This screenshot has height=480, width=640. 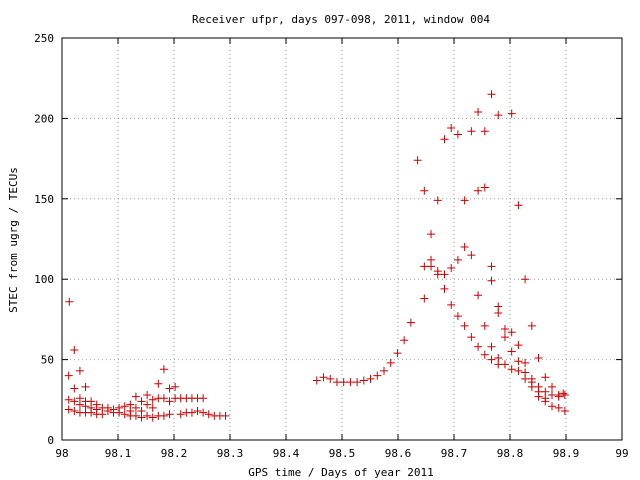 What do you see at coordinates (13, 240) in the screenshot?
I see `y-axis-label: STEC from ugrg / TECUs` at bounding box center [13, 240].